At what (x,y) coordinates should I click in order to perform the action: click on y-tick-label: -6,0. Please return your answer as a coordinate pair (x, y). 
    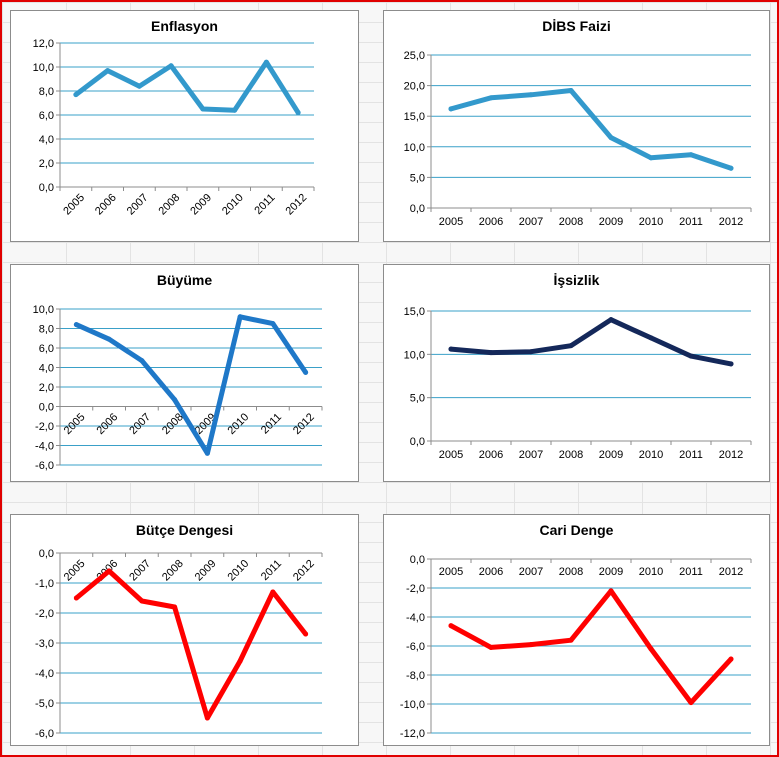
    Looking at the image, I should click on (44, 734).